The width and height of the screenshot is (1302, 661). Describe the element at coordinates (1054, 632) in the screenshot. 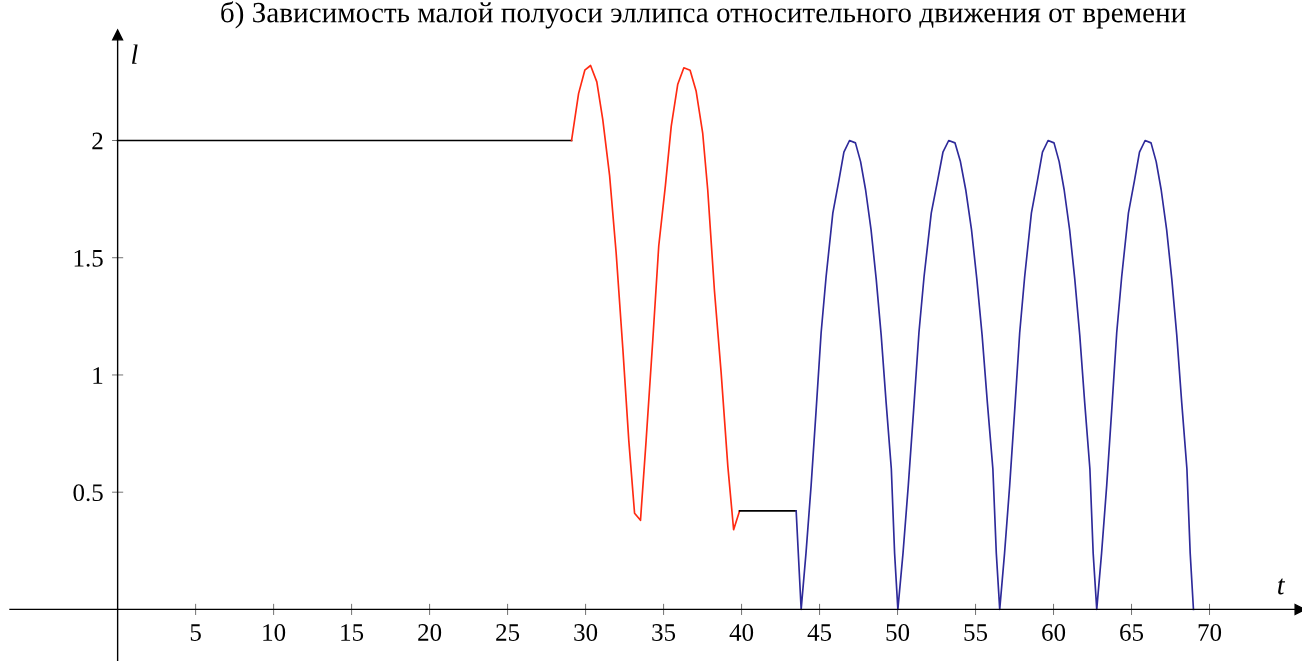

I see `x-tick-label: 60` at that location.